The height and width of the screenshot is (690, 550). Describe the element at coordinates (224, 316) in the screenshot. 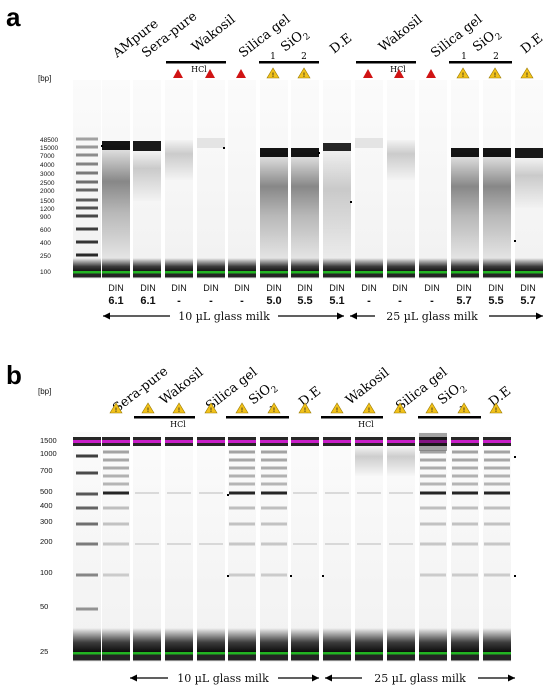

I see `volume-label-left: 10 µL glass milk` at that location.